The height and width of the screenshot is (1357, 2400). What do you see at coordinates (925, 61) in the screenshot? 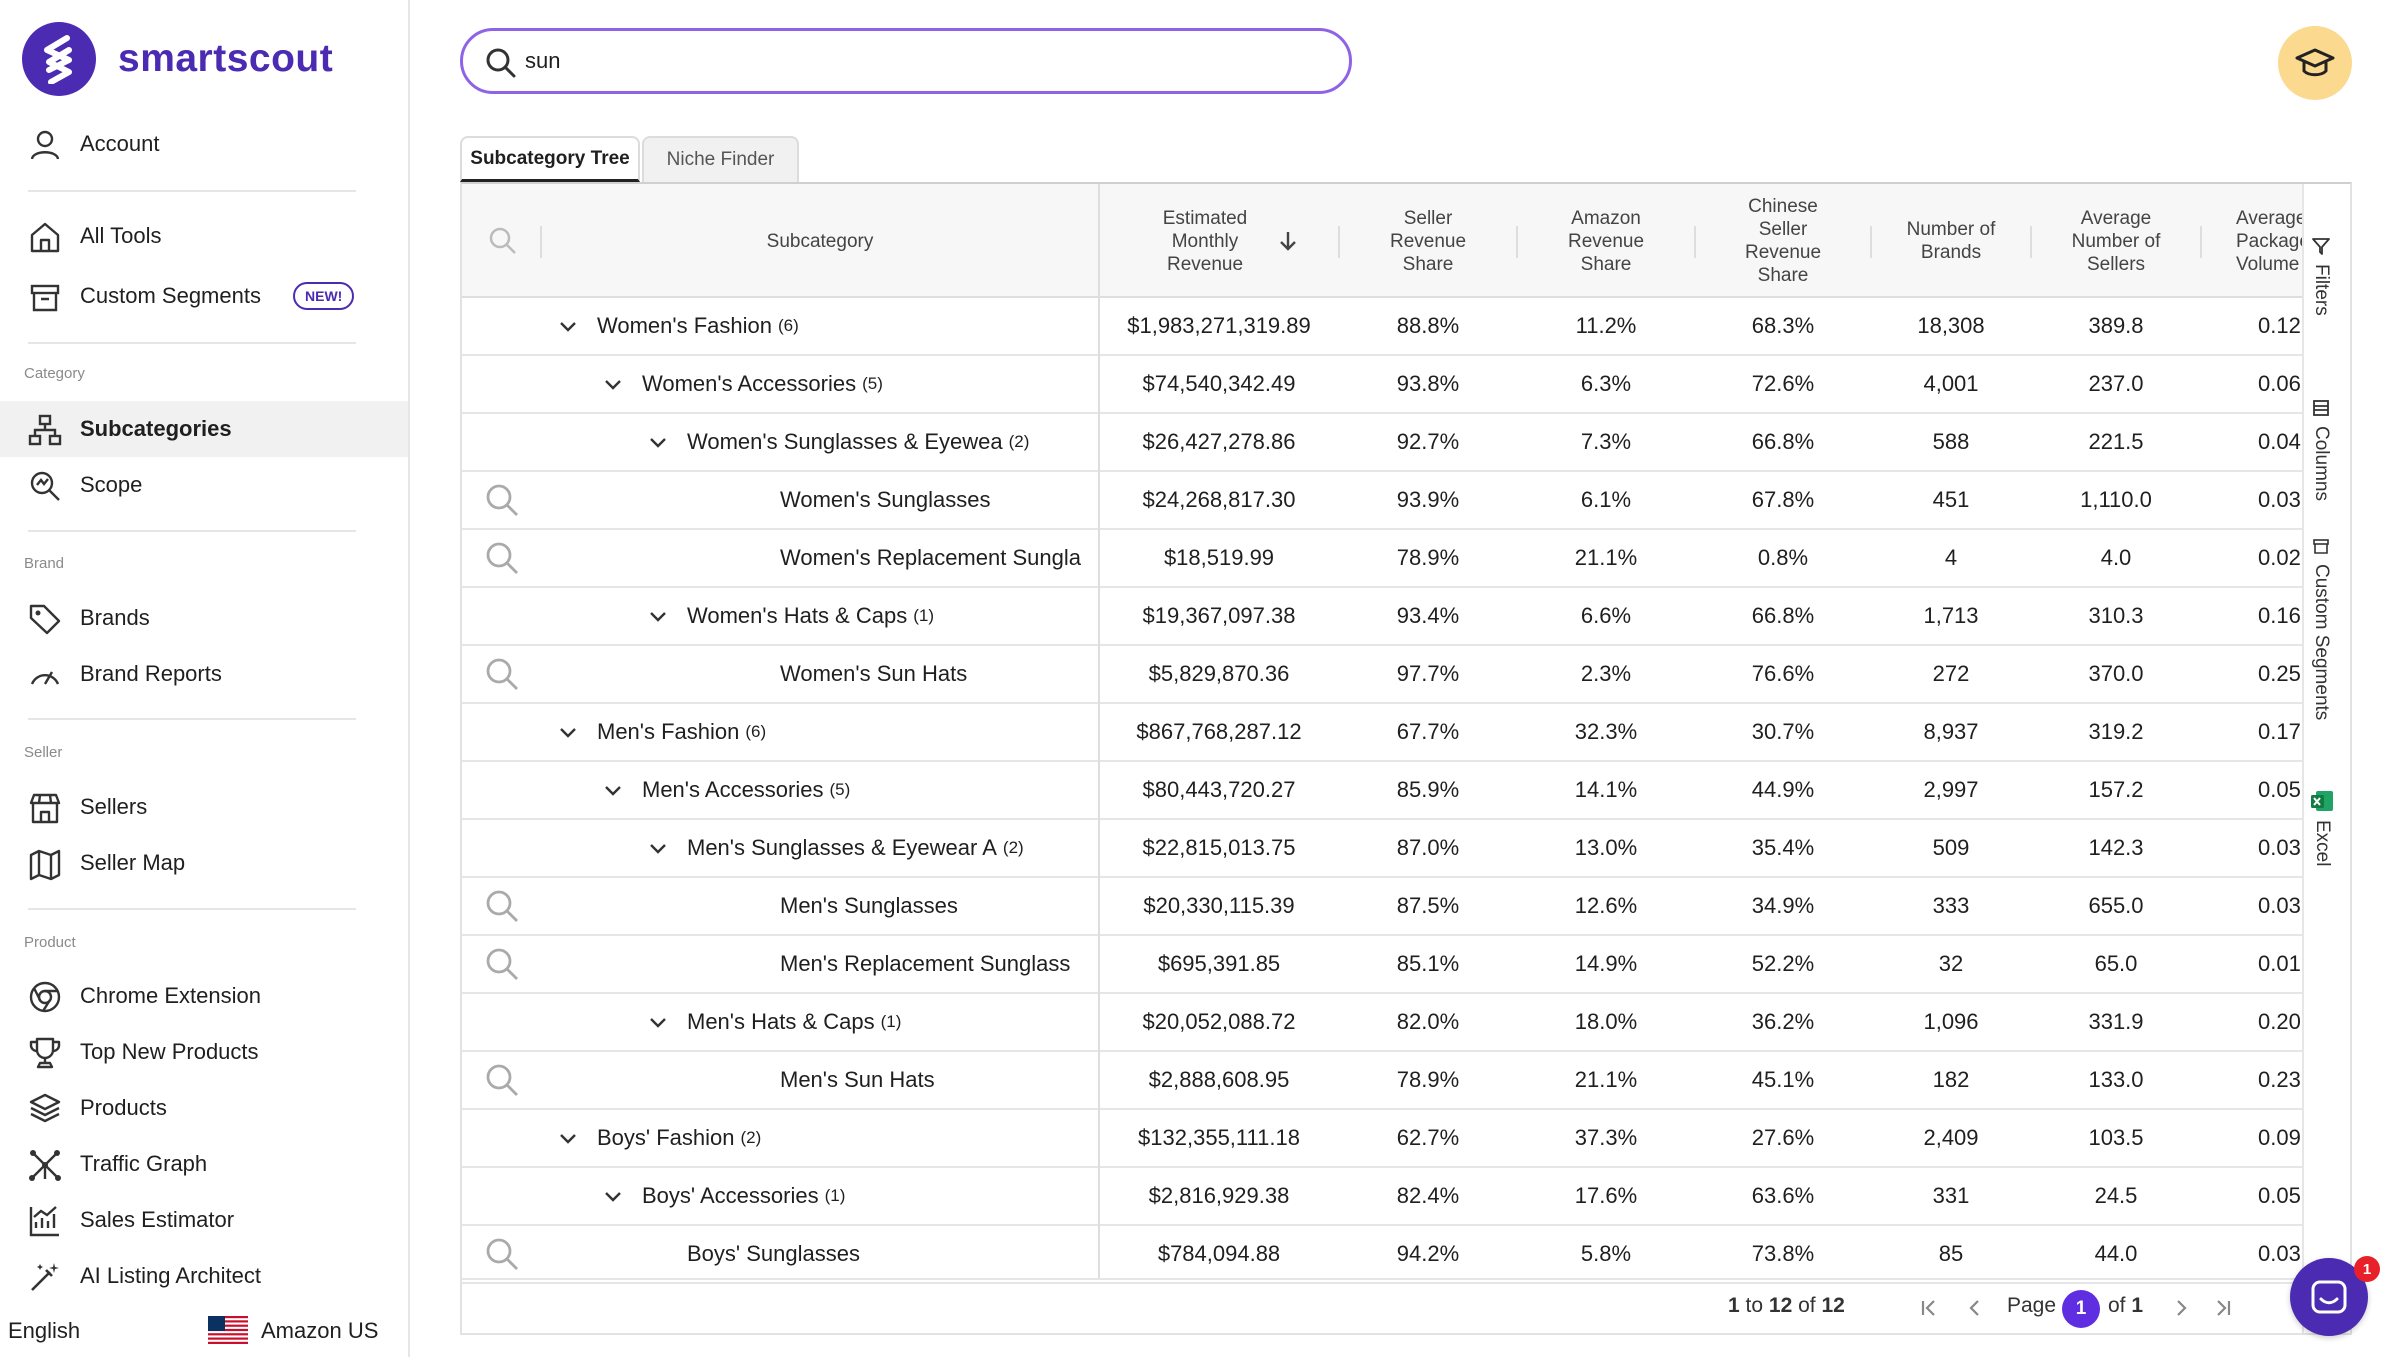
I see `search-input` at bounding box center [925, 61].